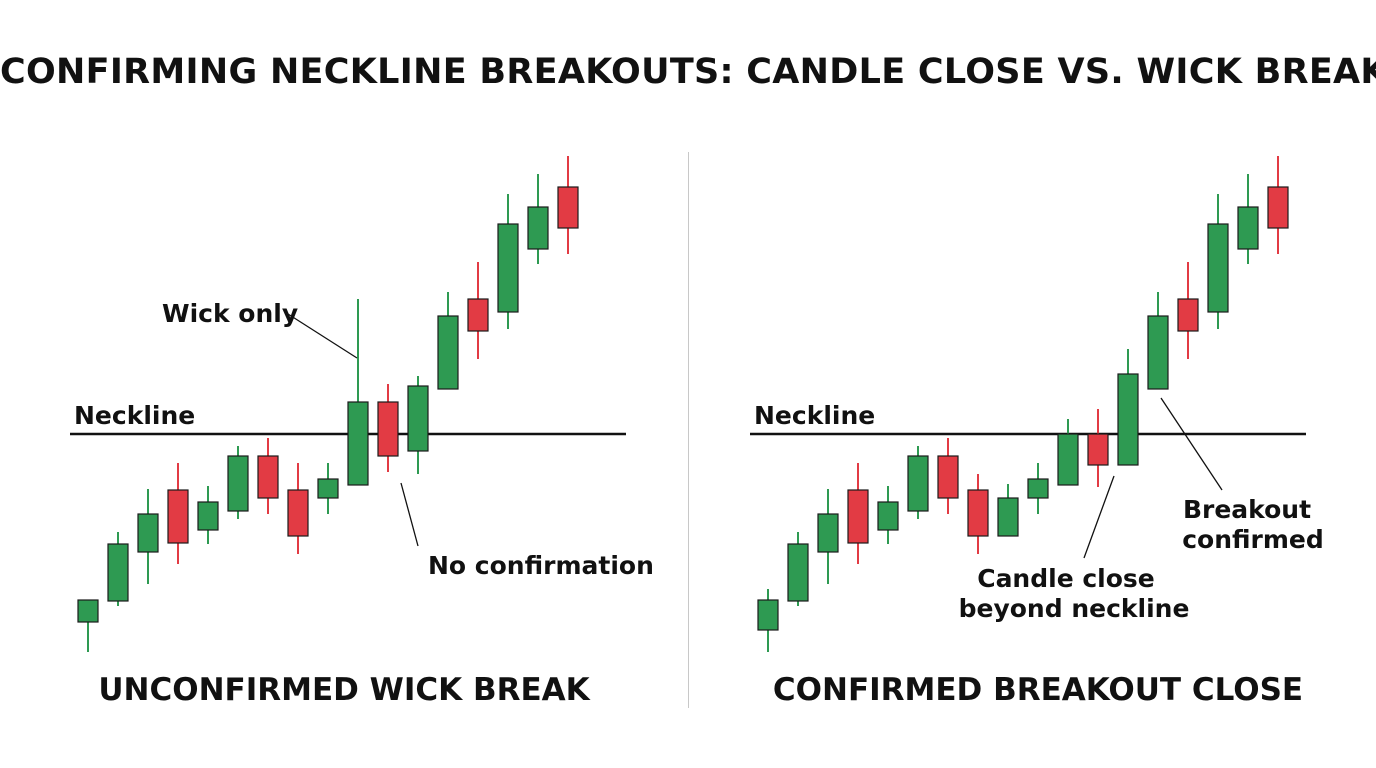  Describe the element at coordinates (688, 430) in the screenshot. I see `panel-divider` at that location.